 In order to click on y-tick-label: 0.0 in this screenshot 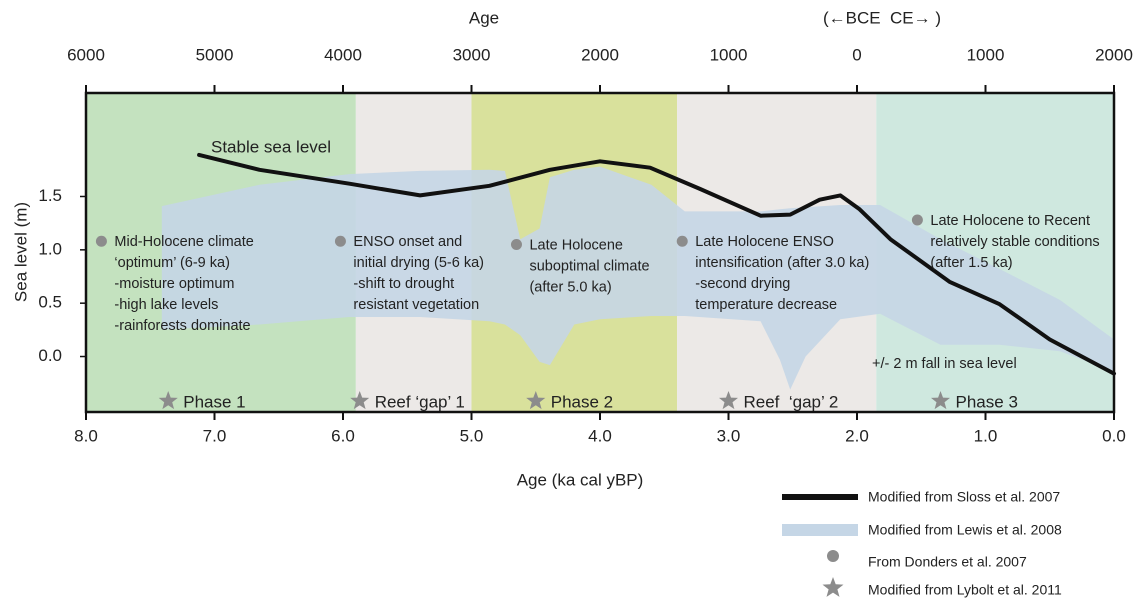, I will do `click(50, 355)`.